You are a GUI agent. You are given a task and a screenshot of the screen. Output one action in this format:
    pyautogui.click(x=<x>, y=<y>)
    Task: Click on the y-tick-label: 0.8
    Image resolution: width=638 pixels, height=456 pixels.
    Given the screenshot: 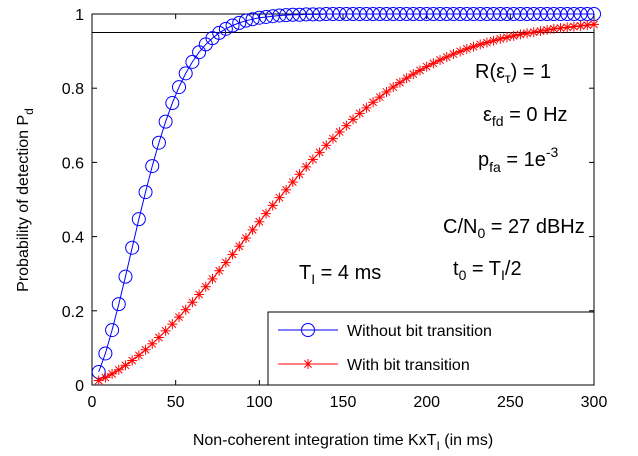 What is the action you would take?
    pyautogui.click(x=73, y=89)
    